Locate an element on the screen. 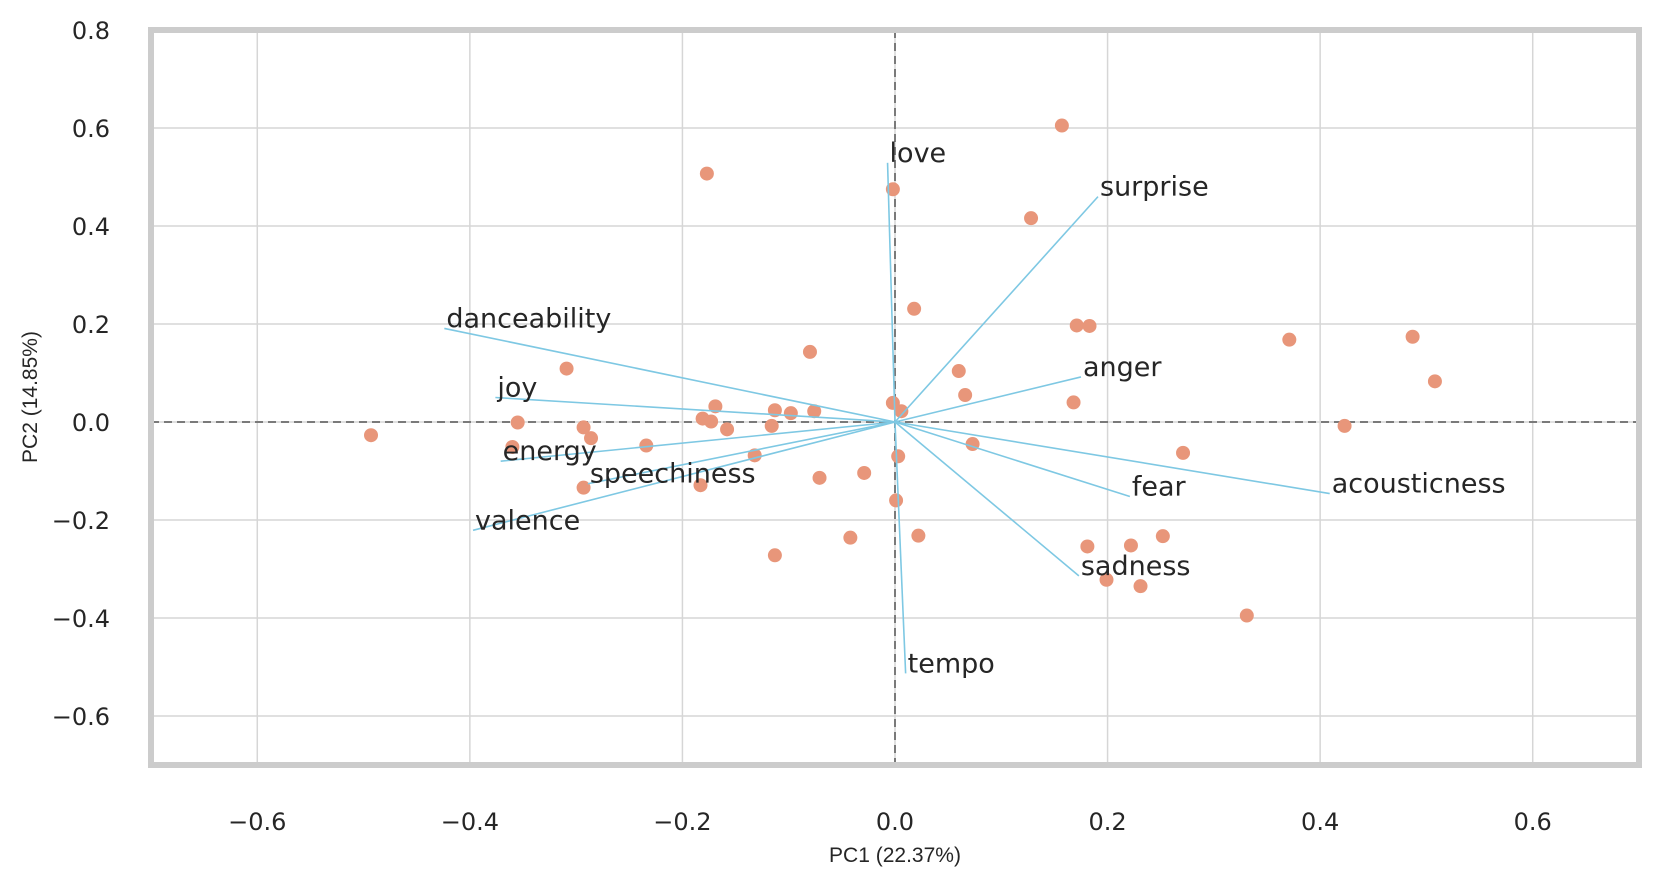 The width and height of the screenshot is (1658, 889). x-axis-title: PC1 (22.37%) is located at coordinates (895, 855).